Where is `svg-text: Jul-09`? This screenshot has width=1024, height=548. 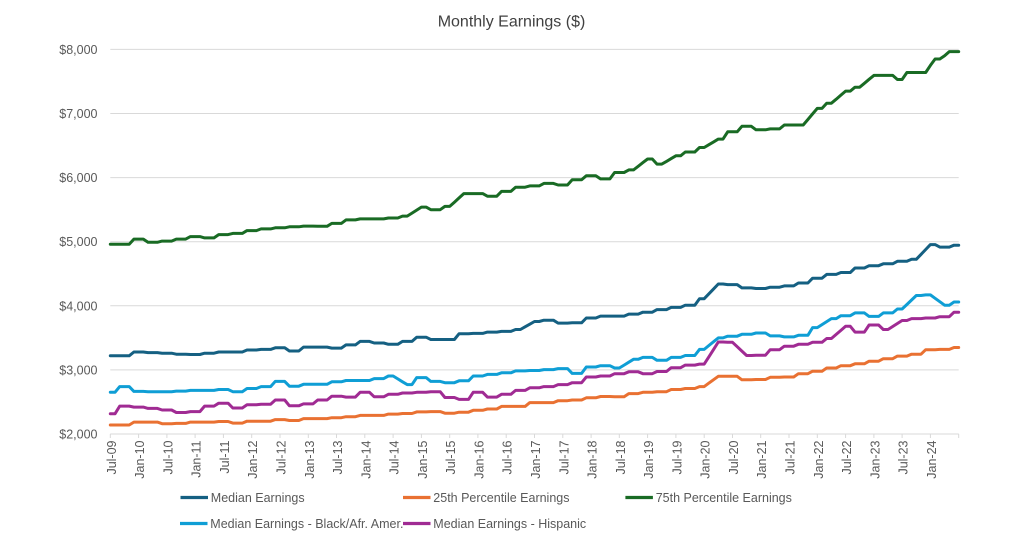 svg-text: Jul-09 is located at coordinates (112, 457).